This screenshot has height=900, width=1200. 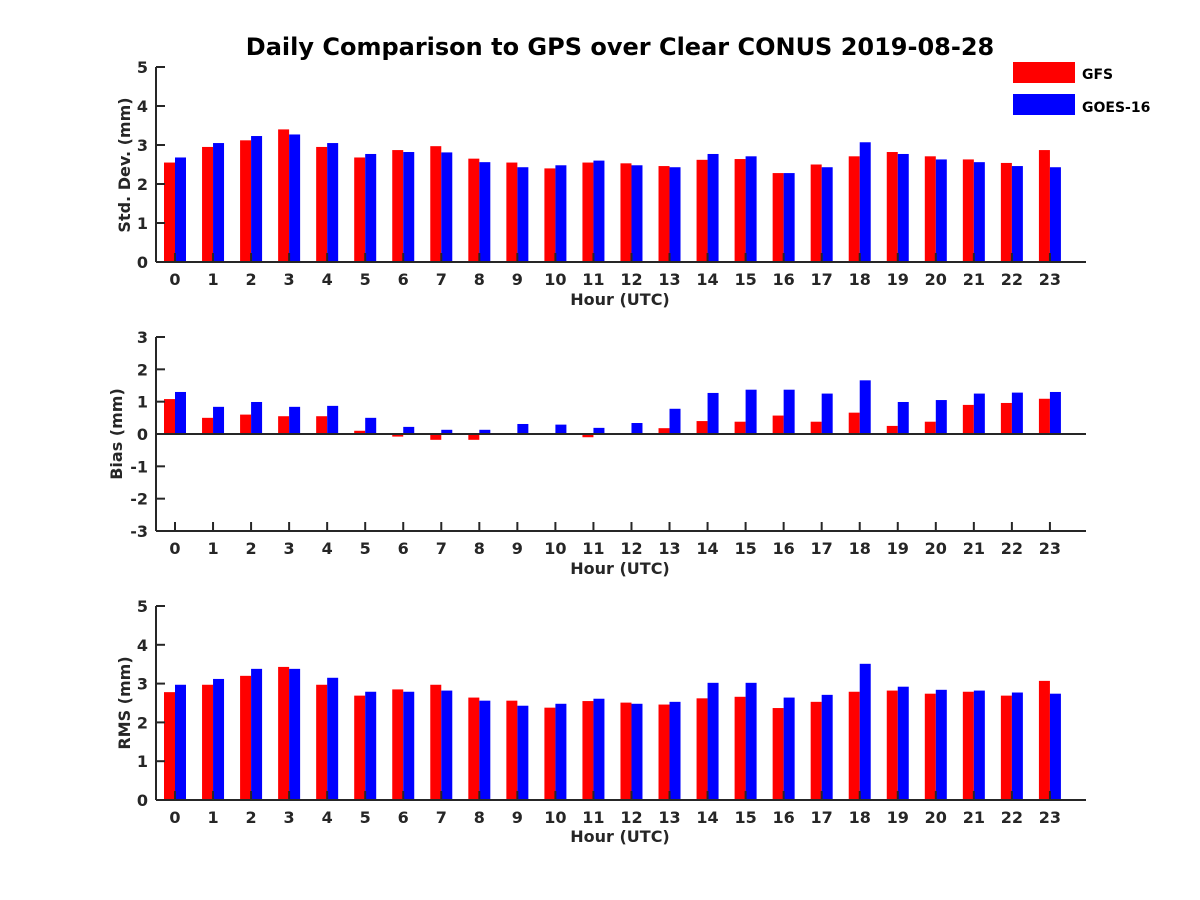 I want to click on bias-xtick-label: 18, so click(x=860, y=548).